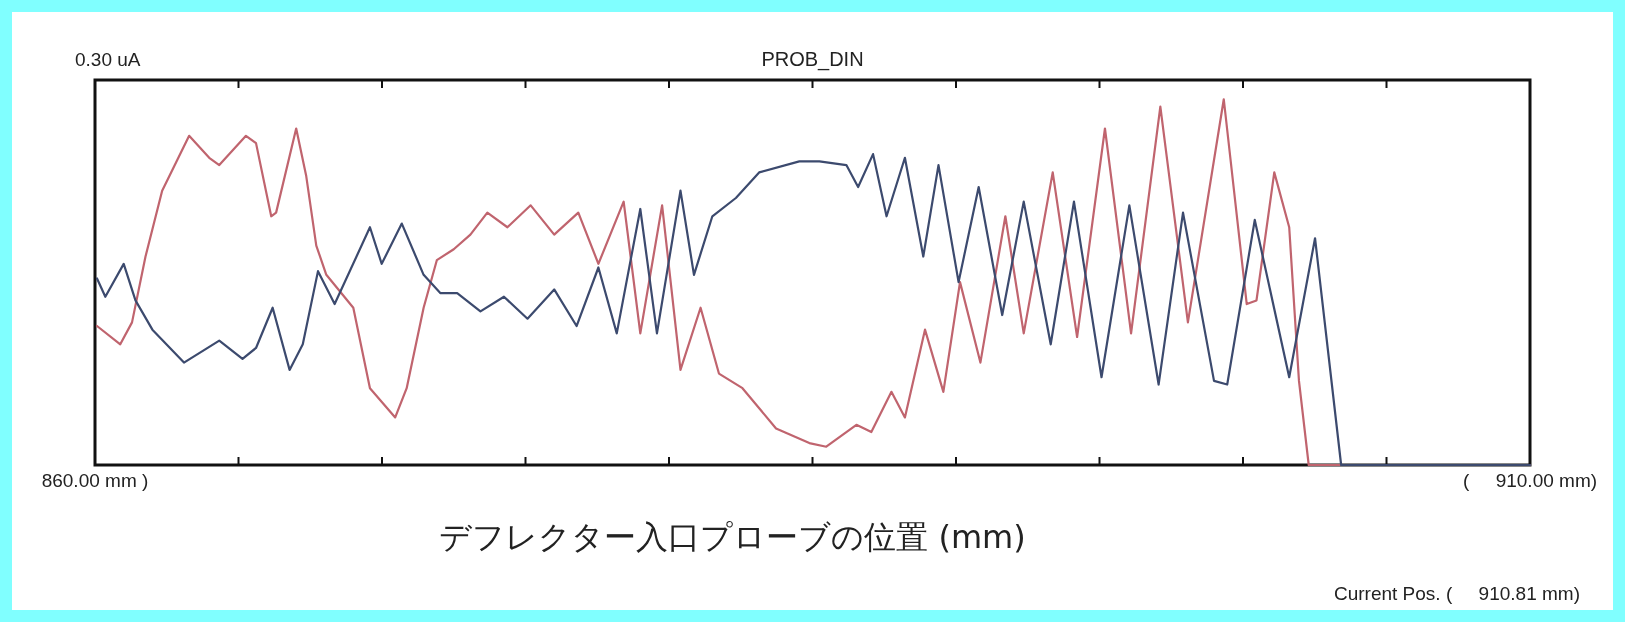 This screenshot has height=622, width=1625. I want to click on x-tick-label: ( 910.00 mm), so click(1530, 480).